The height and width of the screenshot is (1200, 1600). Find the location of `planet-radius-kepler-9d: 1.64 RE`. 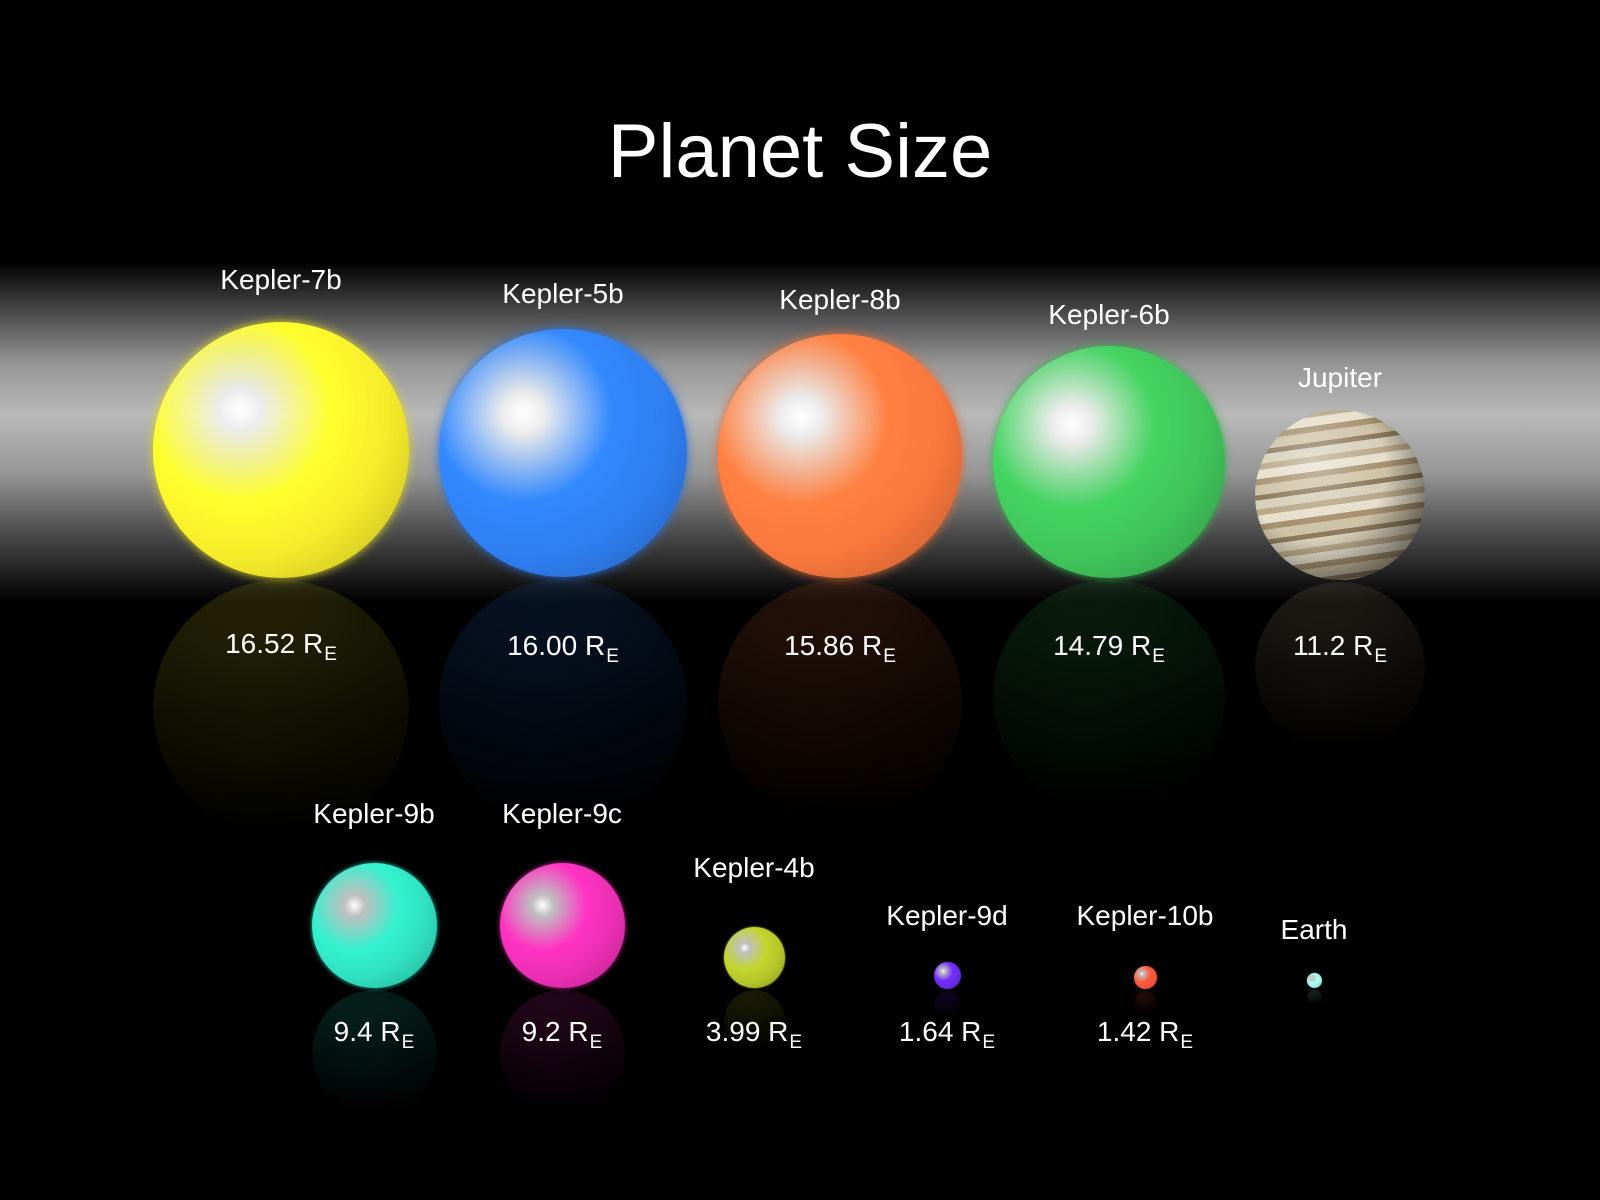

planet-radius-kepler-9d: 1.64 RE is located at coordinates (947, 1035).